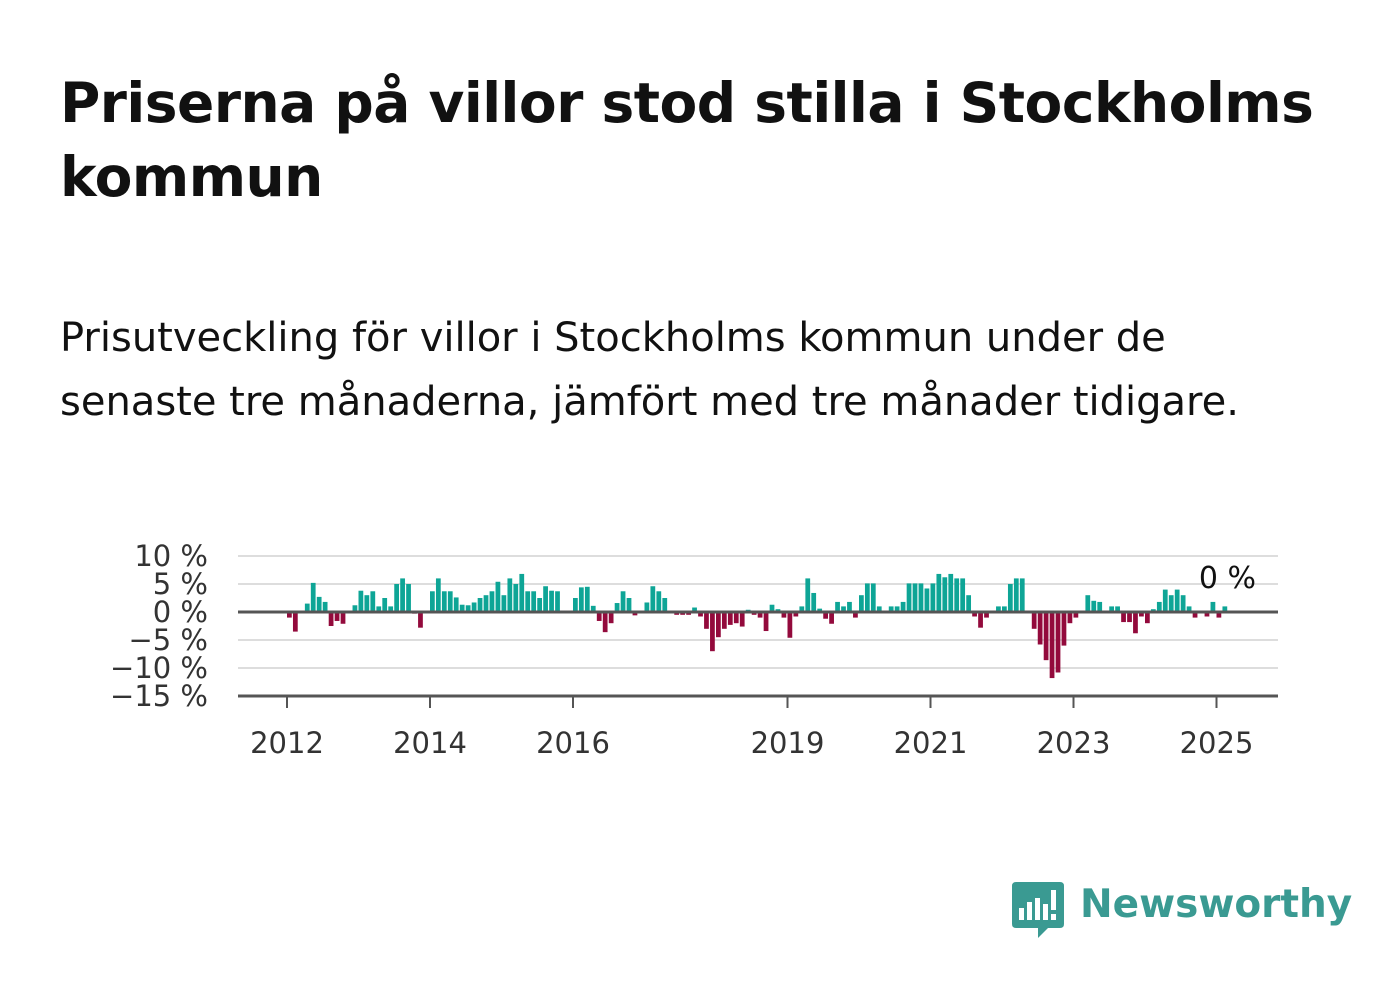  I want to click on y-axis-ticks: 10 %5 %0 %−5 %−10 %−15 %, so click(159, 626).